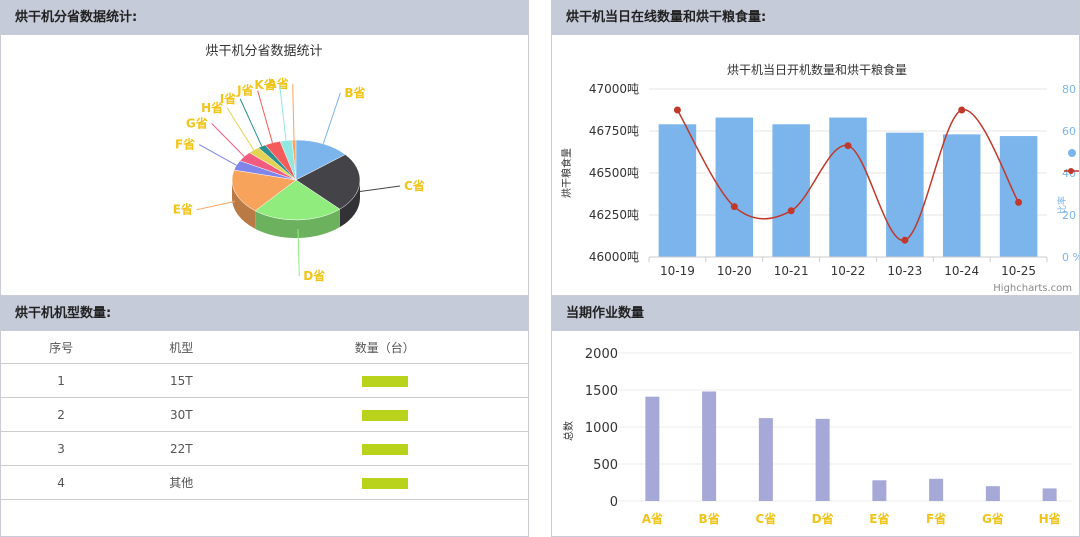 This screenshot has width=1080, height=537. I want to click on pie-label: A省, so click(277, 83).